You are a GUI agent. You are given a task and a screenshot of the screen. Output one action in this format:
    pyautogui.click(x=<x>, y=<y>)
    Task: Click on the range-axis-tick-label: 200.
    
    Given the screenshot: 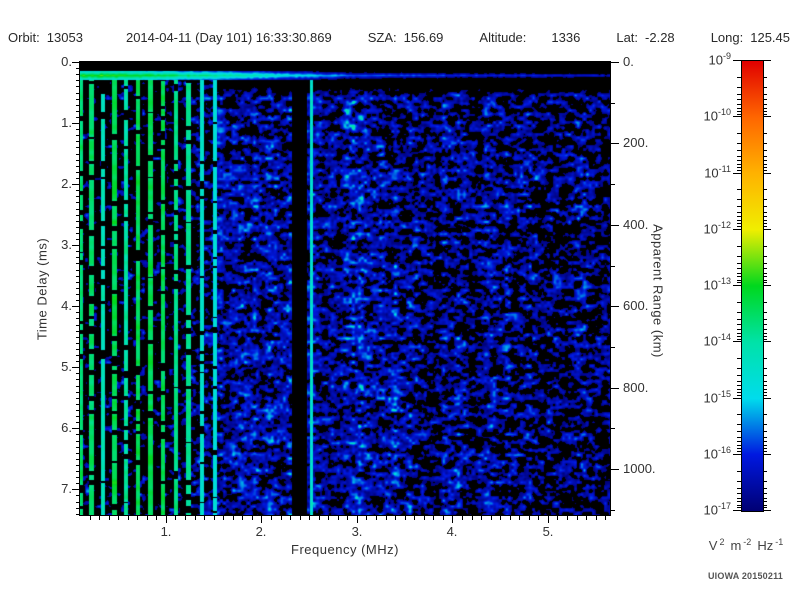 What is the action you would take?
    pyautogui.click(x=636, y=142)
    